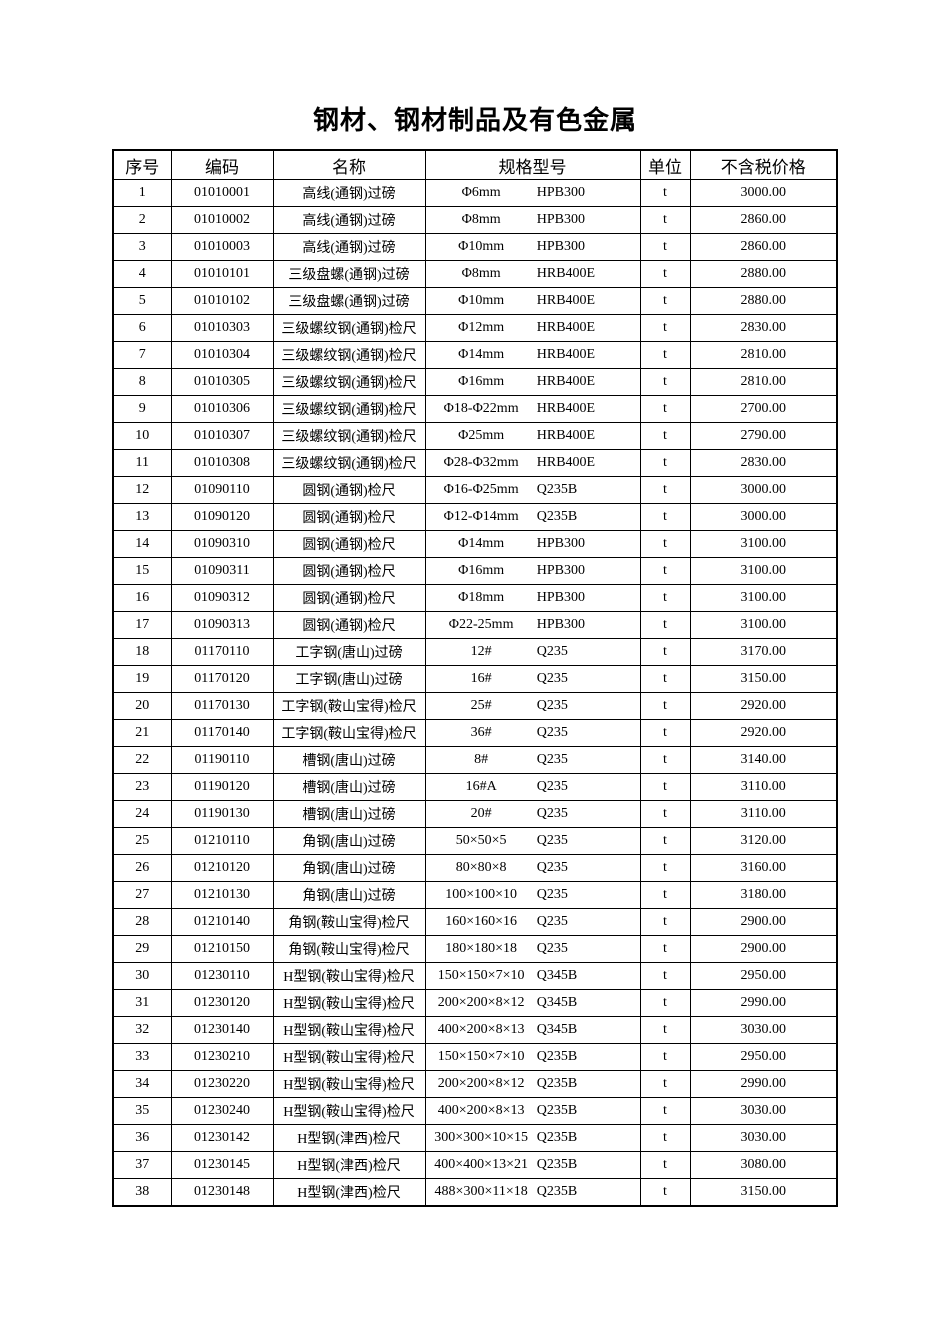 Image resolution: width=950 pixels, height=1344 pixels. Describe the element at coordinates (349, 301) in the screenshot. I see `cell-material-name: 三级盘螺(通钢)过磅` at that location.